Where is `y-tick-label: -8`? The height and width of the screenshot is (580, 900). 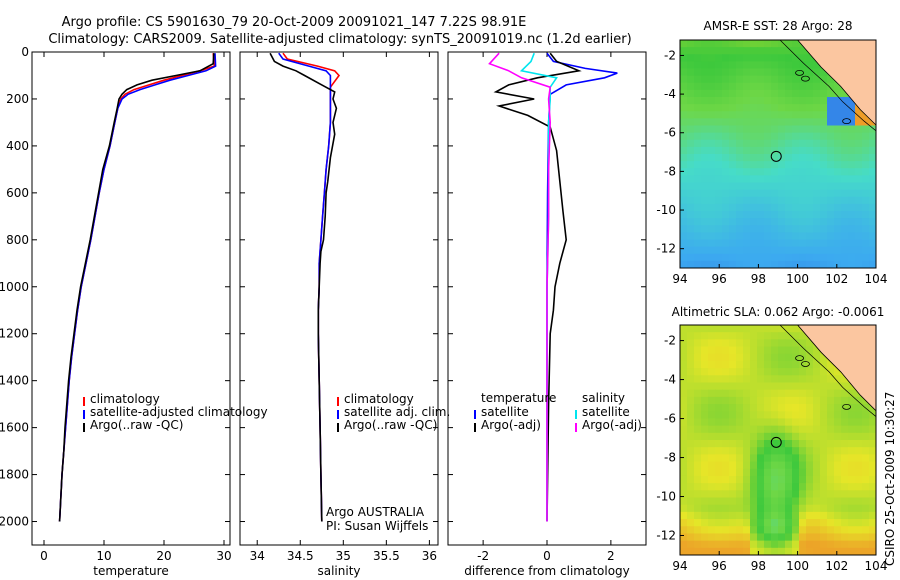 y-tick-label: -8 is located at coordinates (670, 458).